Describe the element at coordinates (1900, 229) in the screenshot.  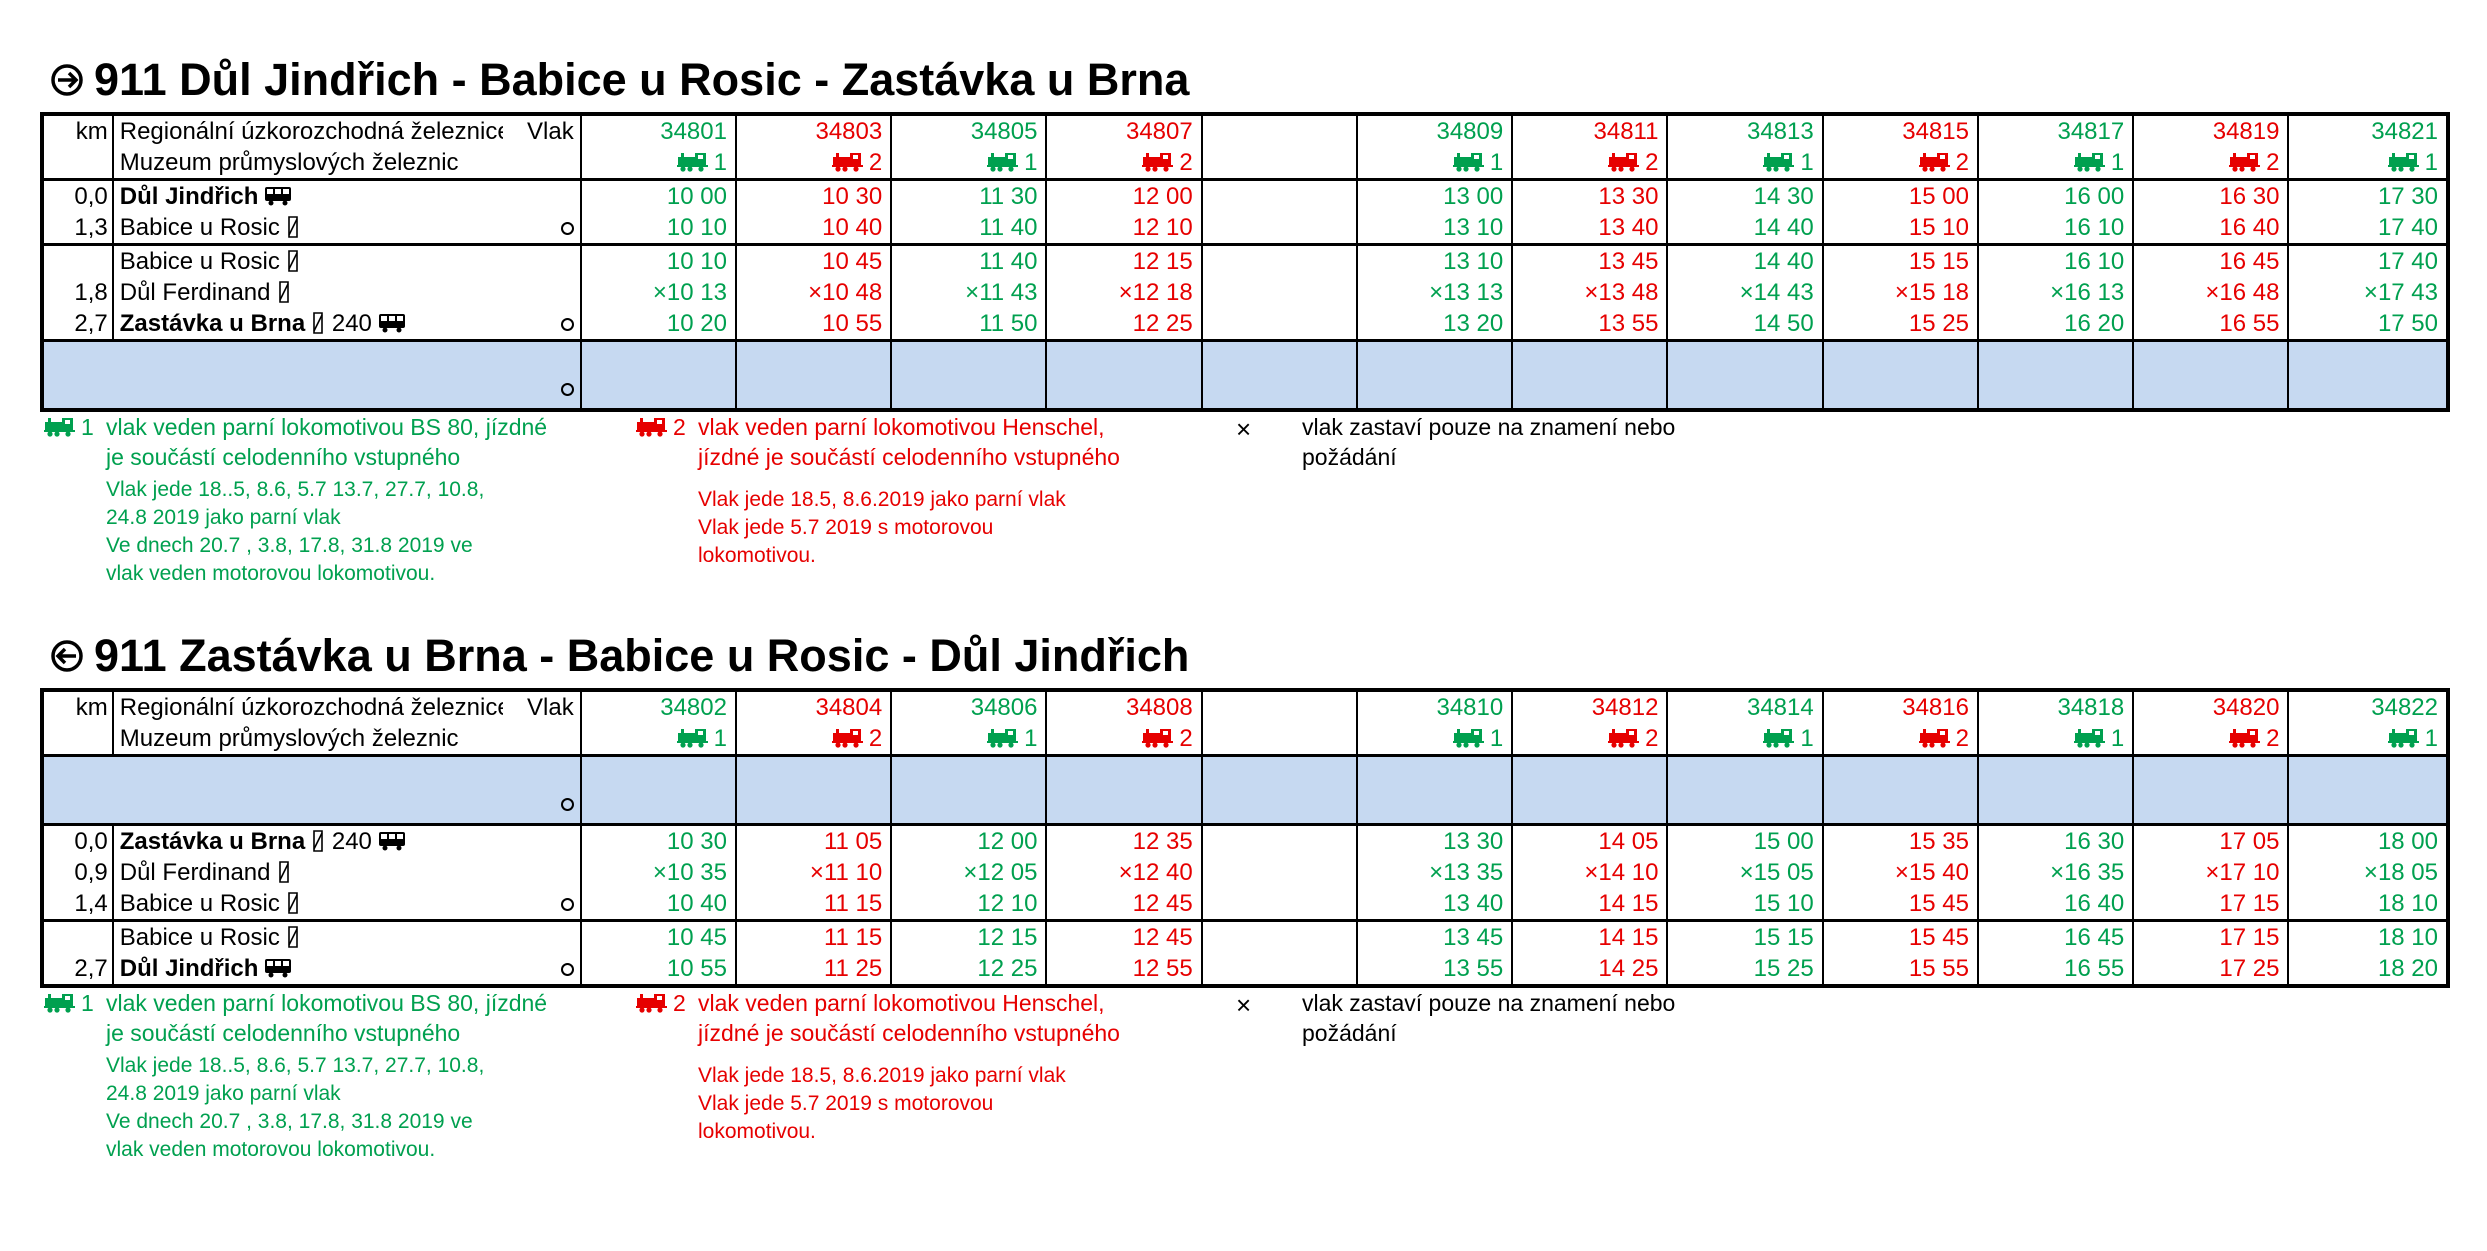
I see `time-cell: 15 10` at that location.